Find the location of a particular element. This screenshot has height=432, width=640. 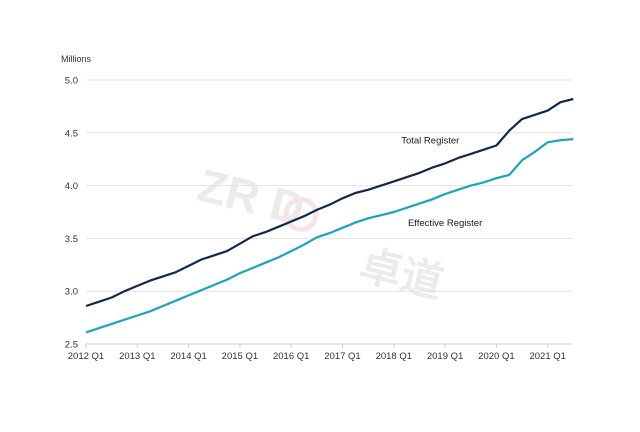

x-tick-label: 2018 Q1 is located at coordinates (394, 356).